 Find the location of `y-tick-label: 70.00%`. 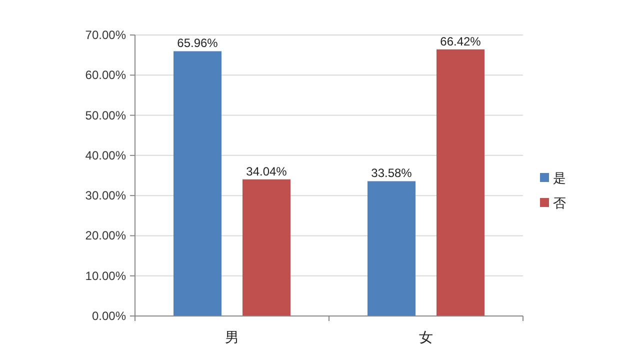

y-tick-label: 70.00% is located at coordinates (105, 35).